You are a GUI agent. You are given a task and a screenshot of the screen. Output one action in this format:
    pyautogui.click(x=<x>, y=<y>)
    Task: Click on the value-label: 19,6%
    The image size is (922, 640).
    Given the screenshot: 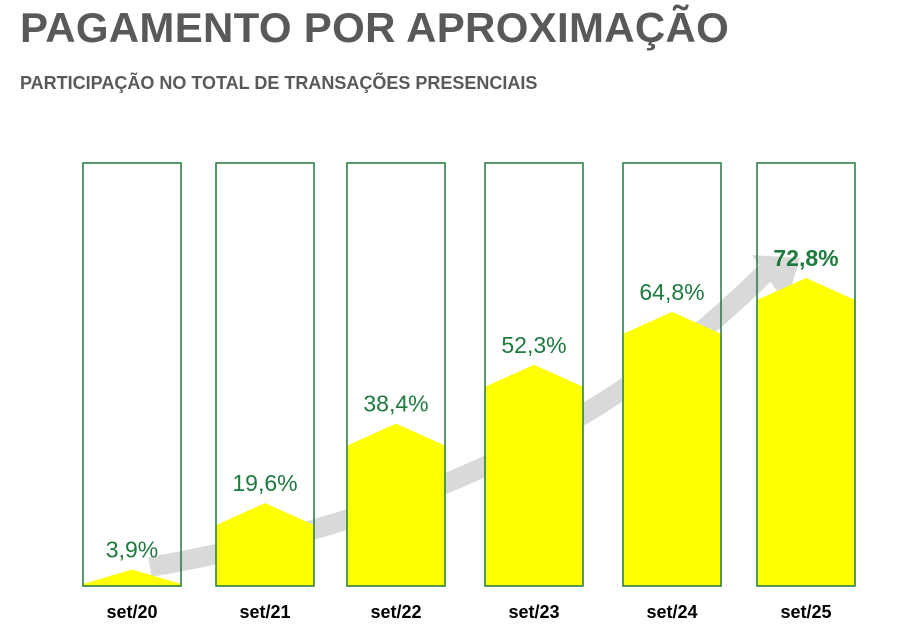 What is the action you would take?
    pyautogui.click(x=264, y=483)
    